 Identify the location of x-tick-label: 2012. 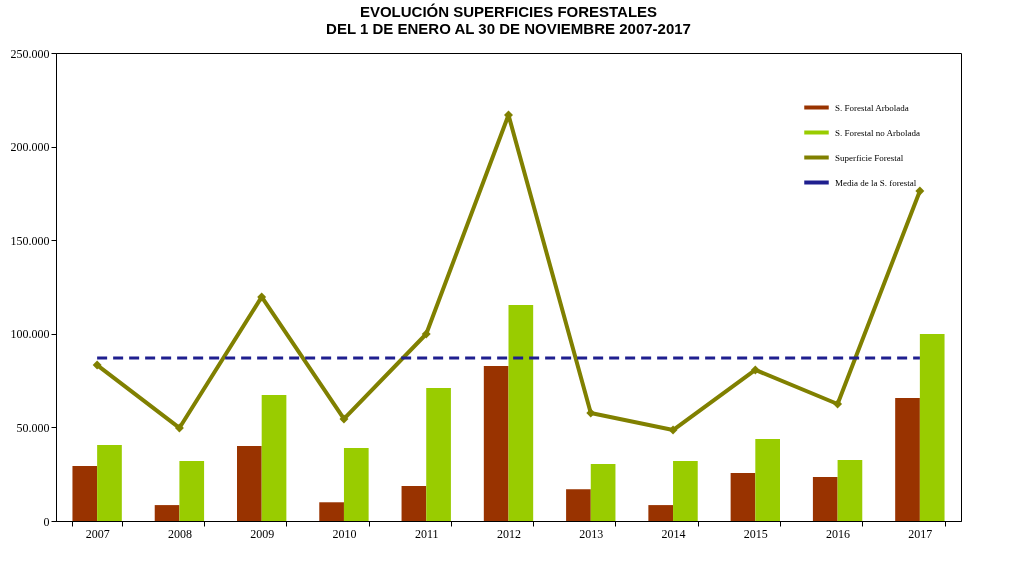
(509, 533).